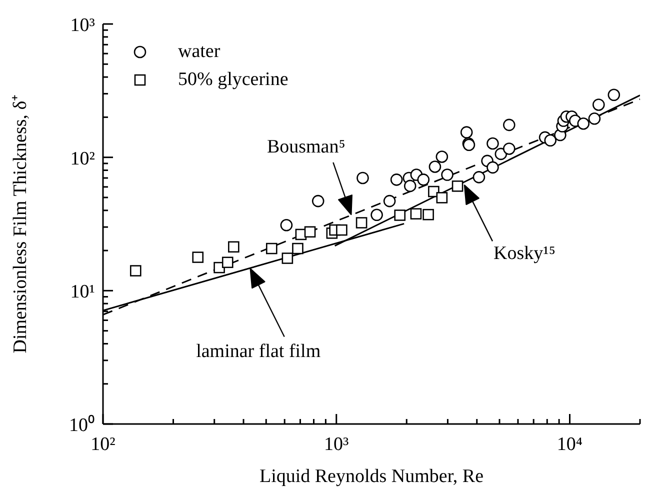 The height and width of the screenshot is (497, 654). Describe the element at coordinates (525, 253) in the screenshot. I see `annotation: Kosky¹⁵` at that location.